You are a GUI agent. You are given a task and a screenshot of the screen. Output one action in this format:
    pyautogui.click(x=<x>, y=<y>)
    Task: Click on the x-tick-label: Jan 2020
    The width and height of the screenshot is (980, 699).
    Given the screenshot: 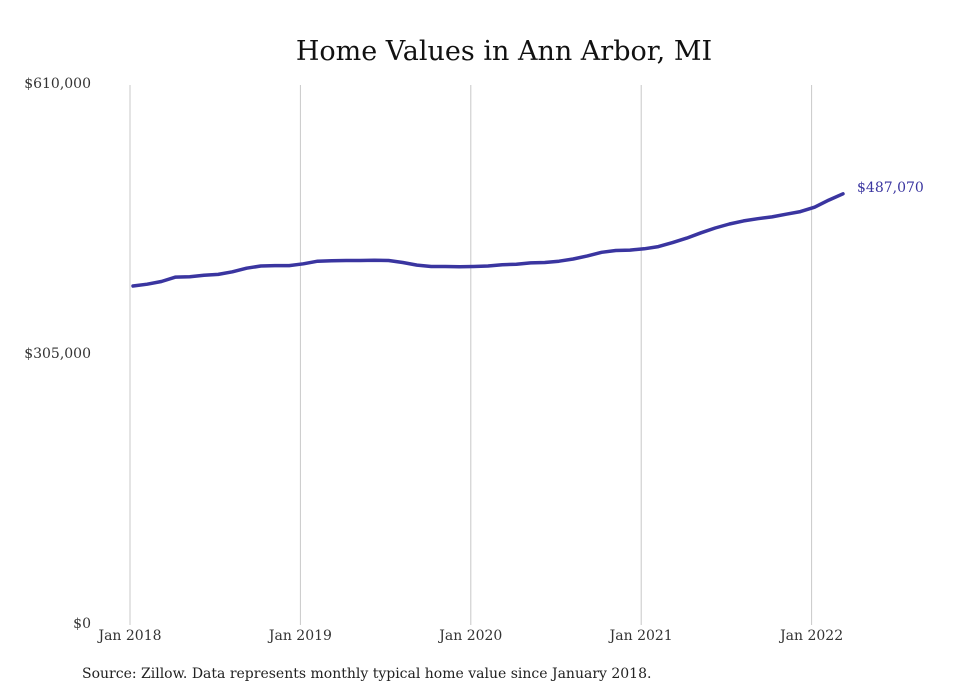 What is the action you would take?
    pyautogui.click(x=469, y=636)
    